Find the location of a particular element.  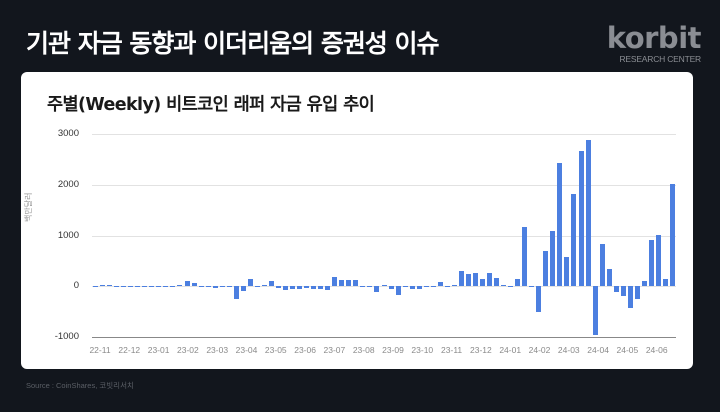

x-tick-label: 22-12 is located at coordinates (129, 350).